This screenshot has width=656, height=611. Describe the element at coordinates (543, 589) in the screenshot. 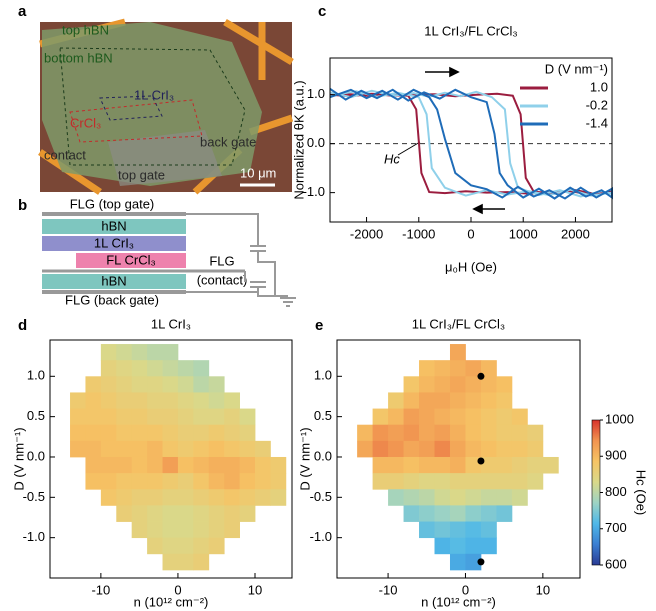

I see `x-tick-label: 10` at that location.